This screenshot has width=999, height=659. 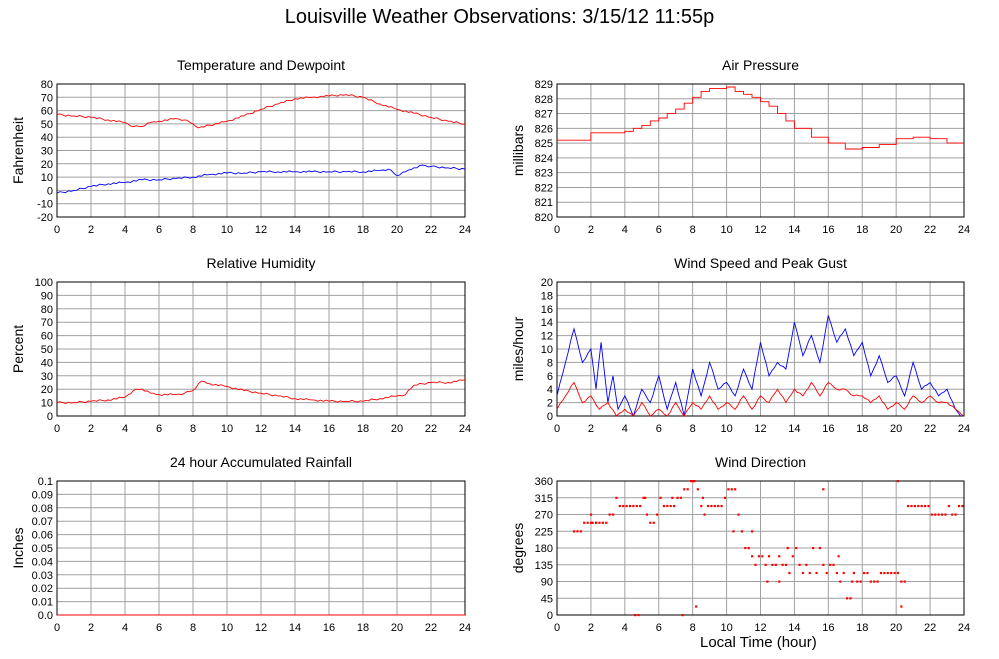 I want to click on y-tick-label: 2, so click(x=550, y=404).